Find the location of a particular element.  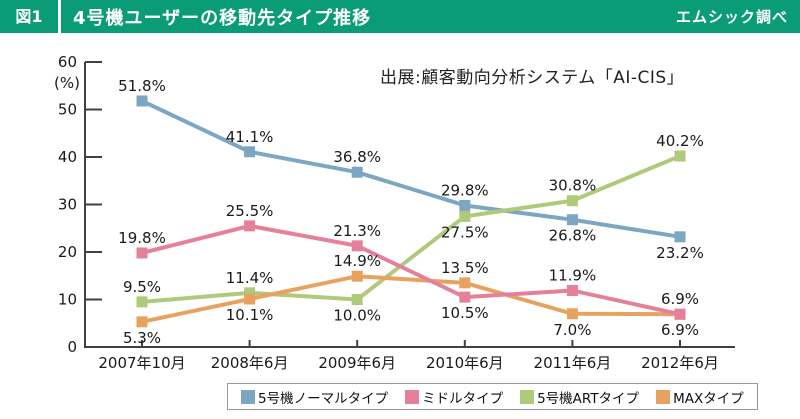

series-line is located at coordinates (411, 299).